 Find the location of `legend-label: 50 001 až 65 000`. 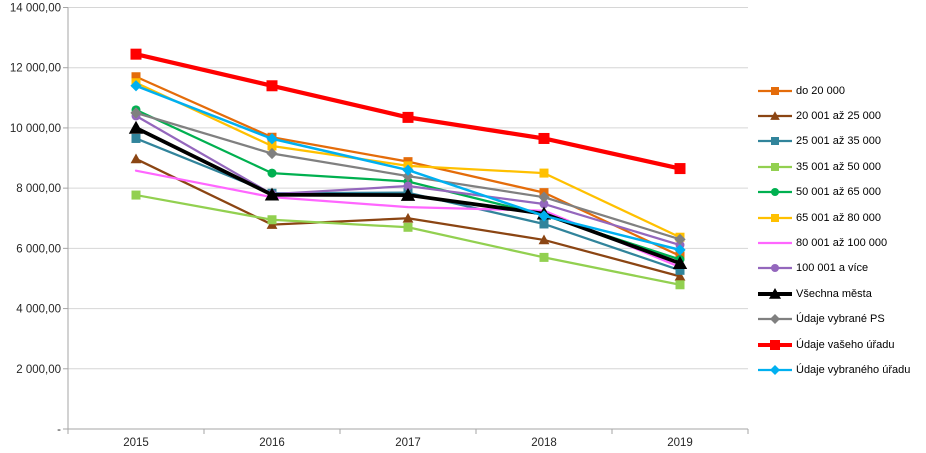

legend-label: 50 001 až 65 000 is located at coordinates (839, 192).